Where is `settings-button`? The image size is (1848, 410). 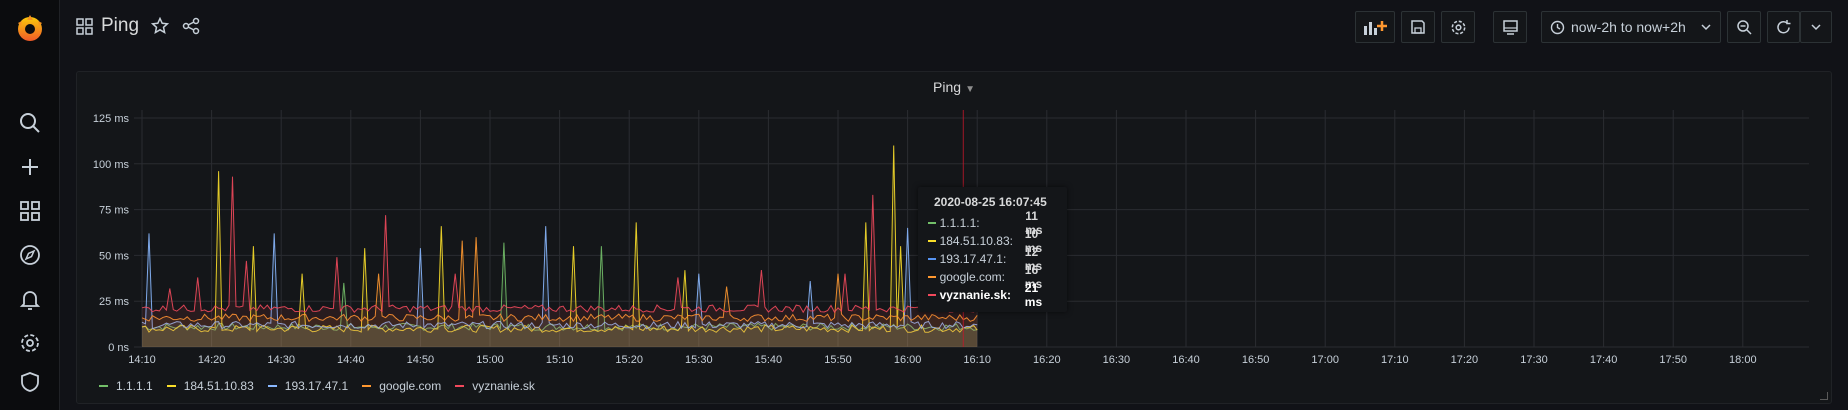
settings-button is located at coordinates (1458, 27).